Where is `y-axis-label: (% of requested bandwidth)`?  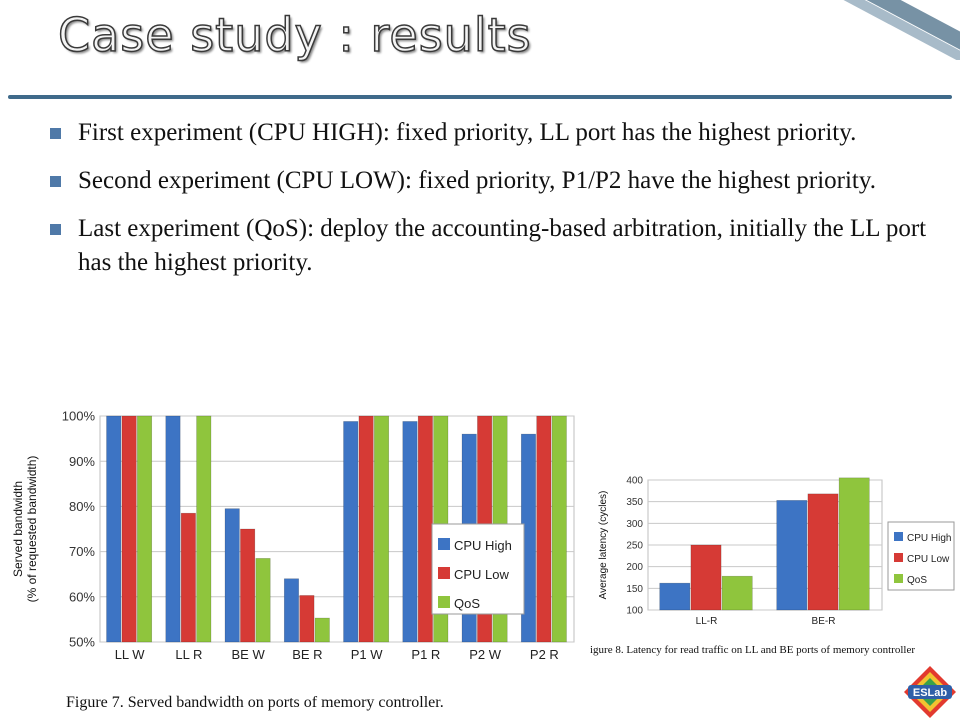 y-axis-label: (% of requested bandwidth) is located at coordinates (32, 529).